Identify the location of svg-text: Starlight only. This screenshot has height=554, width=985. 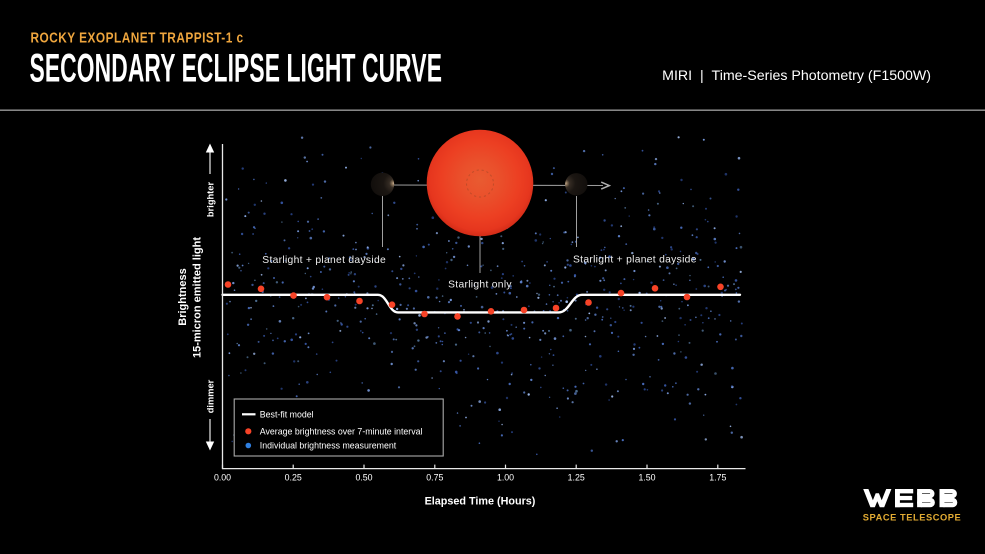
(480, 285).